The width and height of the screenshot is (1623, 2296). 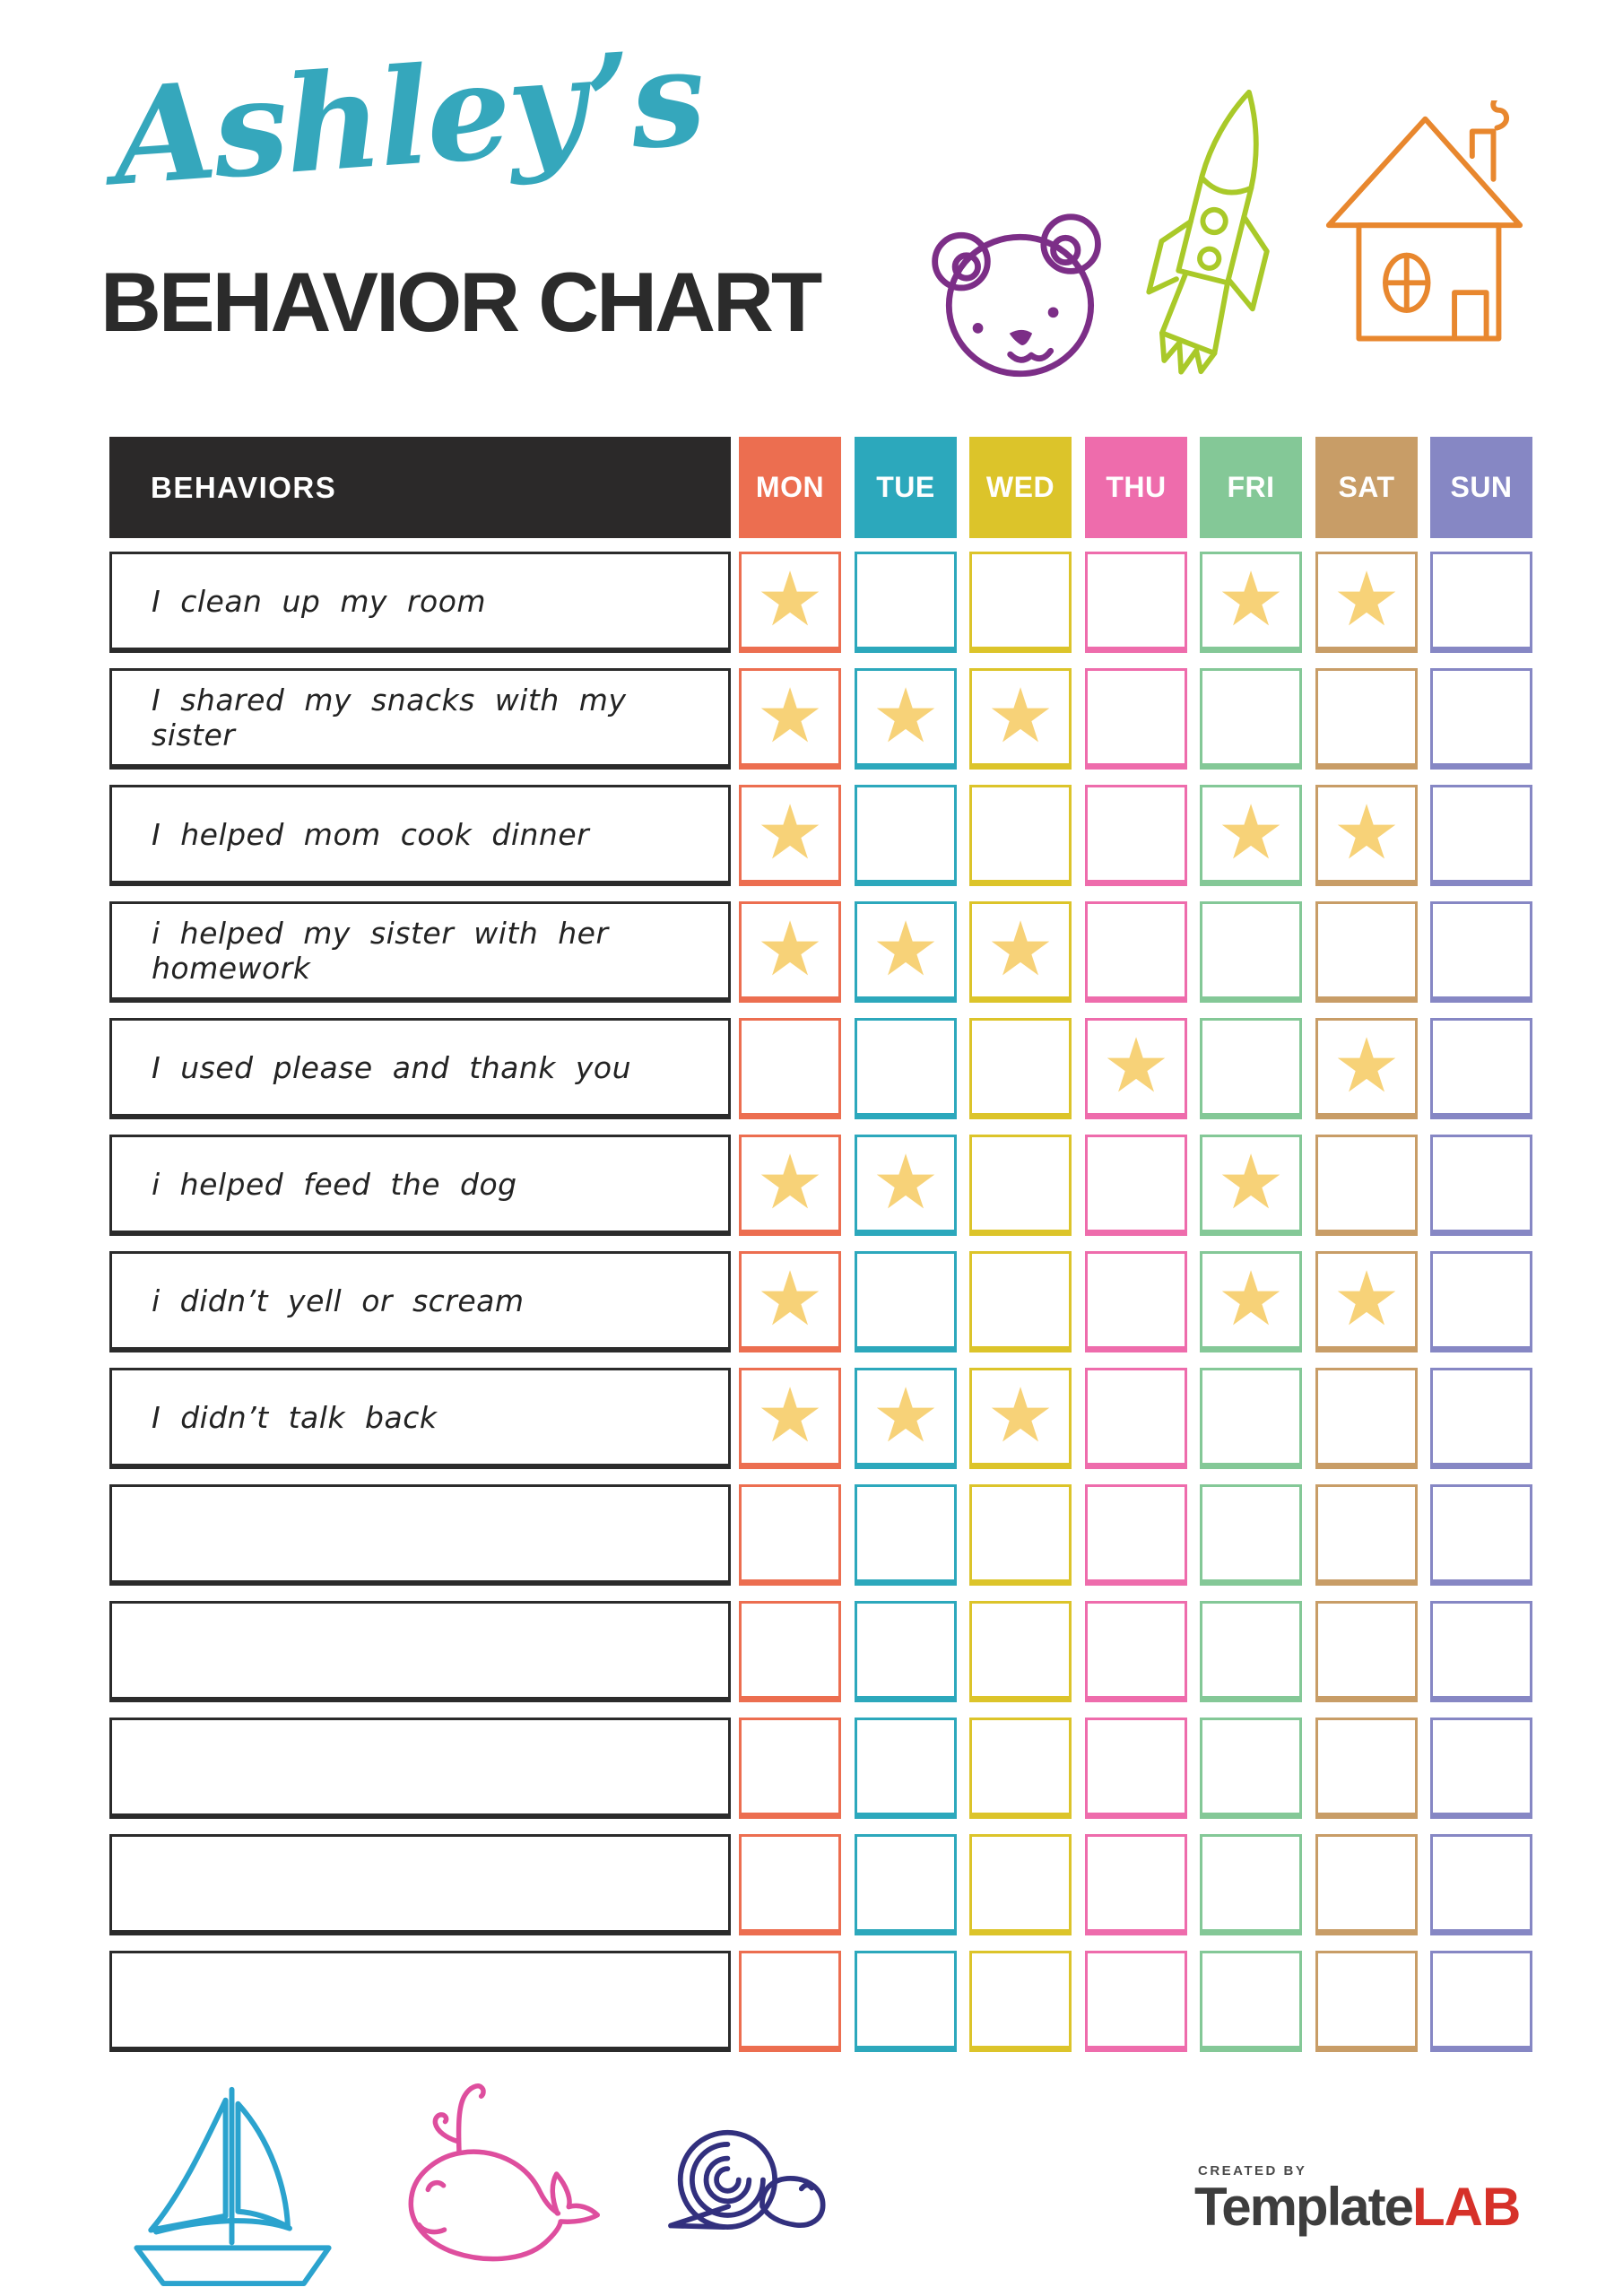 I want to click on day-cell-mon-row-6: ★, so click(x=790, y=1185).